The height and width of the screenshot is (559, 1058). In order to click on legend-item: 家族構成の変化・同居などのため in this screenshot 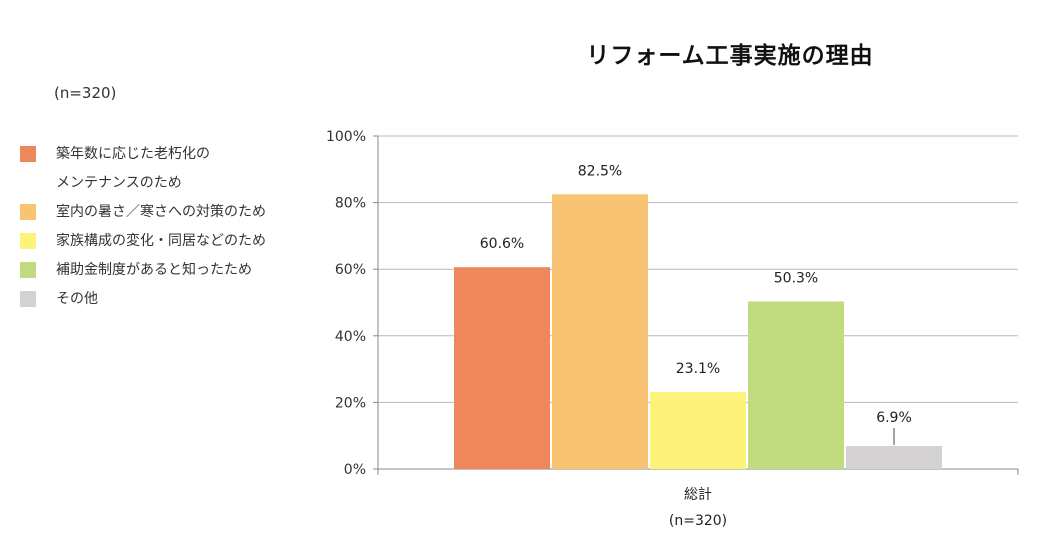, I will do `click(168, 241)`.